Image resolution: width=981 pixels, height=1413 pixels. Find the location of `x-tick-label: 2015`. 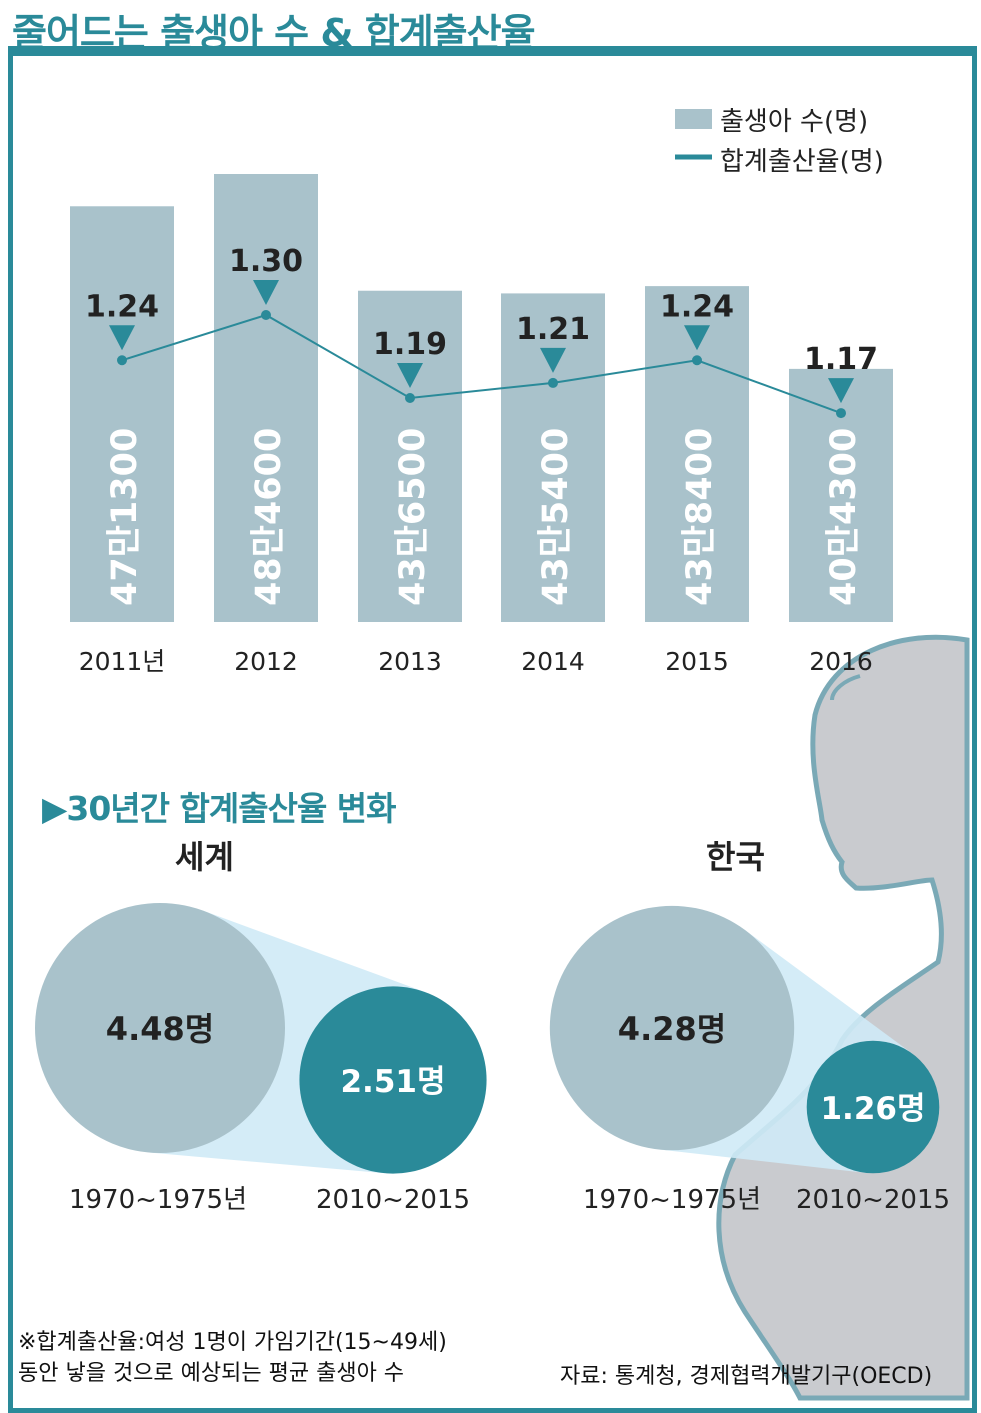

x-tick-label: 2015 is located at coordinates (697, 661).